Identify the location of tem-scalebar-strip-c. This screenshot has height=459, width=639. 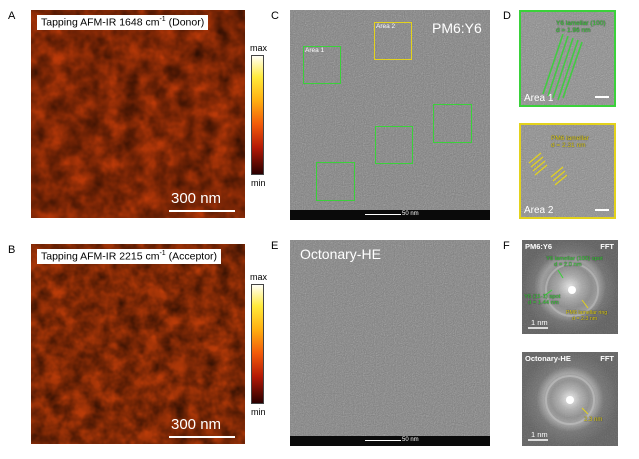
(390, 215).